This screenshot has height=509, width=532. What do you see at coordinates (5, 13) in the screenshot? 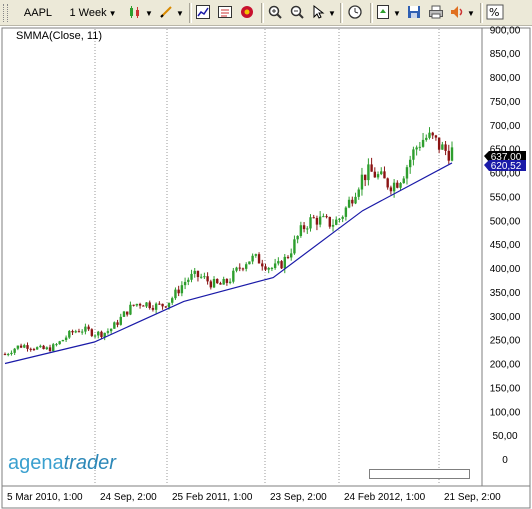
I see `toolbar-grip` at bounding box center [5, 13].